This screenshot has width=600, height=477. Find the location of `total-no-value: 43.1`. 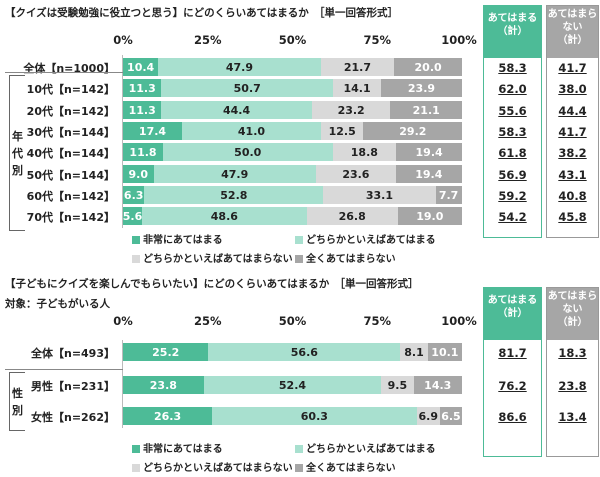

total-no-value: 43.1 is located at coordinates (572, 175).